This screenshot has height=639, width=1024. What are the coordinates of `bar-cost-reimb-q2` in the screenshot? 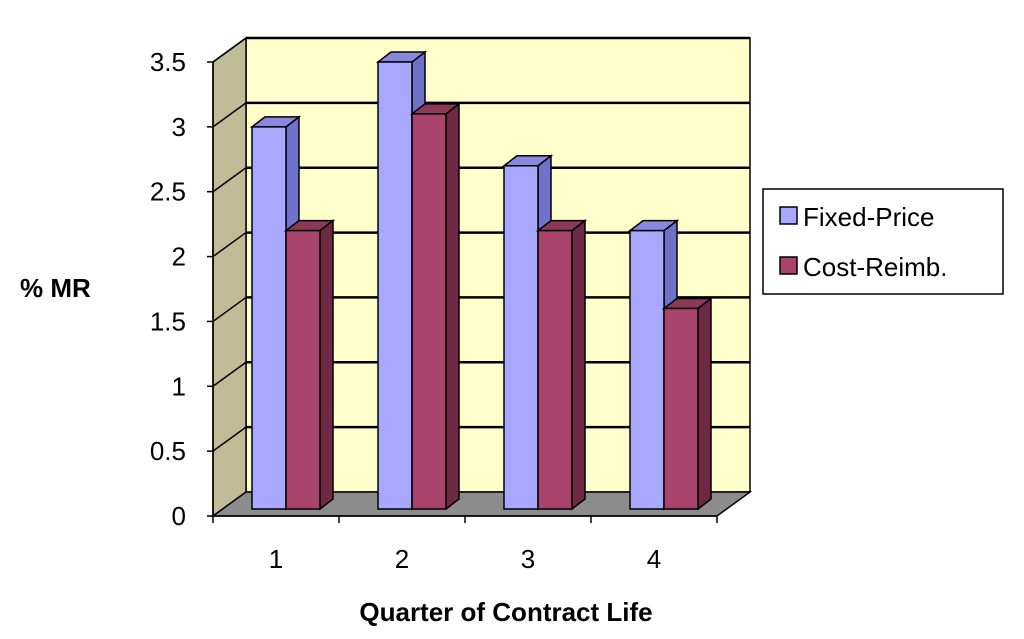 It's located at (435, 306).